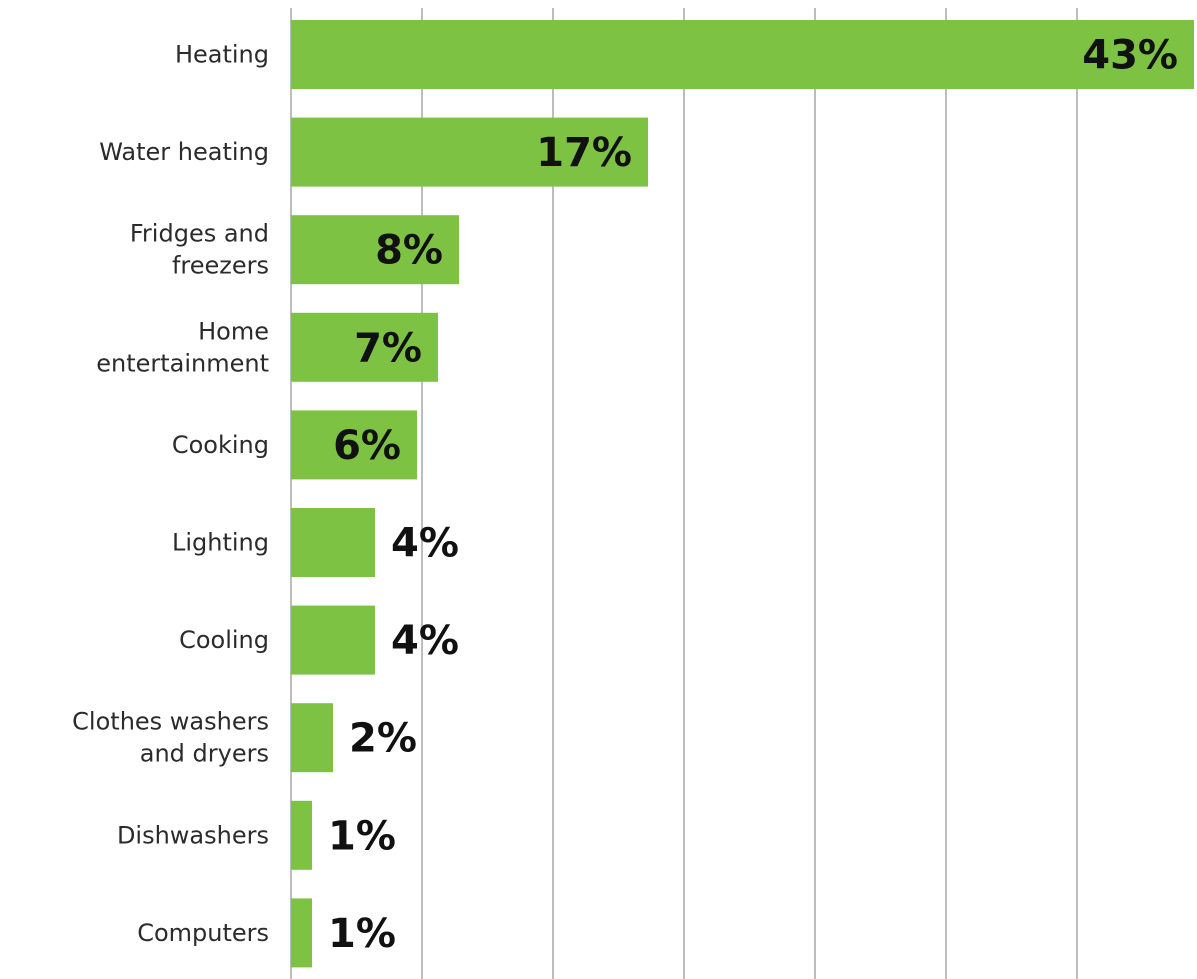 Image resolution: width=1197 pixels, height=979 pixels. I want to click on category-label: Cooking, so click(220, 445).